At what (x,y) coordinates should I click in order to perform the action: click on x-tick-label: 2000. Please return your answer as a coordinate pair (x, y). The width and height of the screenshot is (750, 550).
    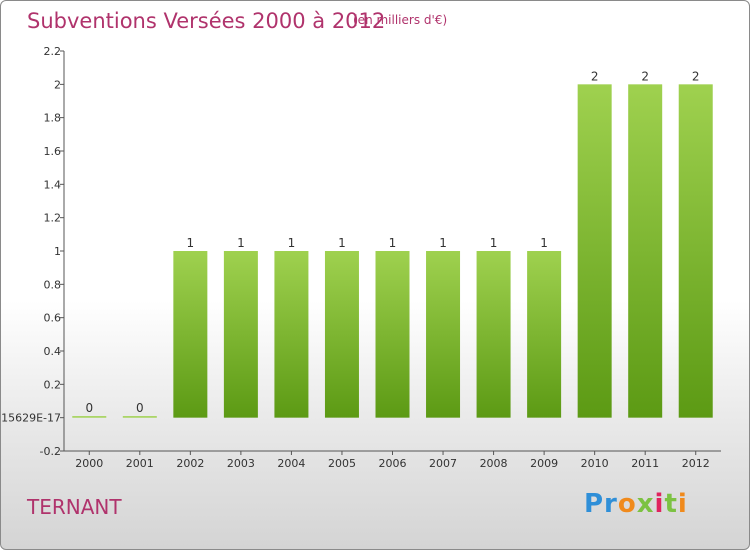
    Looking at the image, I should click on (89, 463).